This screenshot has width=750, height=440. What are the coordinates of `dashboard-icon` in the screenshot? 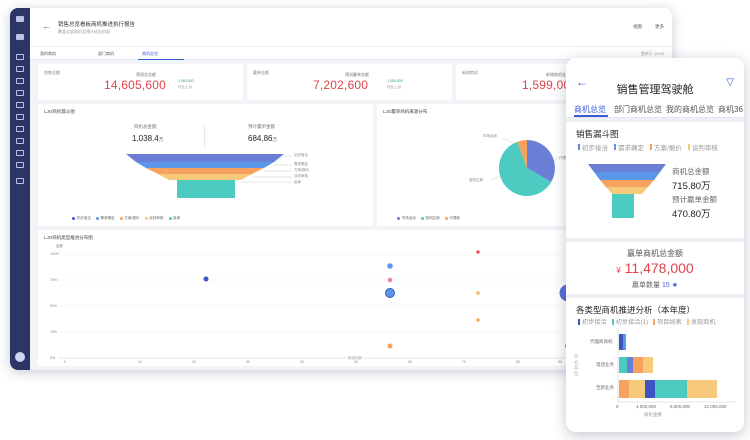 It's located at (20, 37).